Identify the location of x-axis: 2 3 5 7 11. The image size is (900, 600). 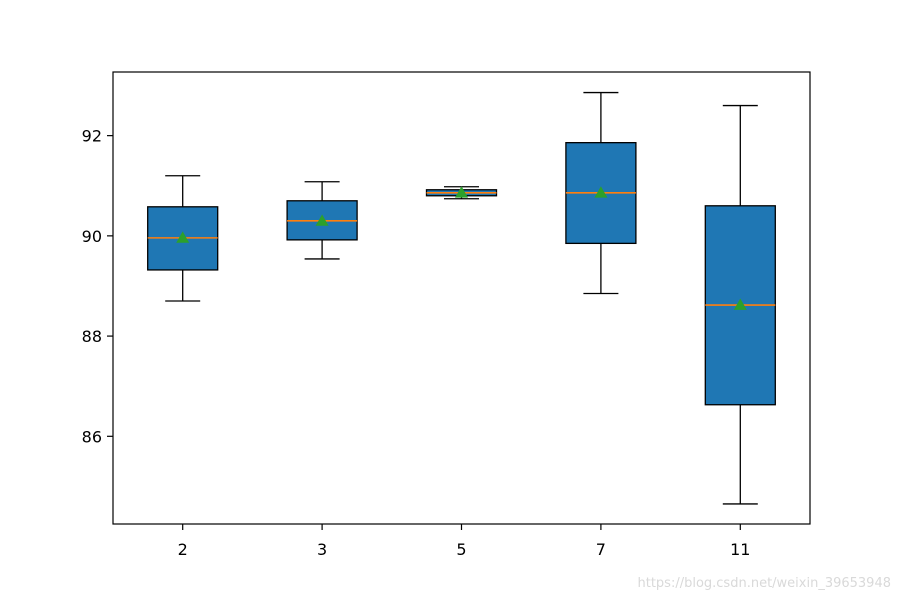
(464, 541).